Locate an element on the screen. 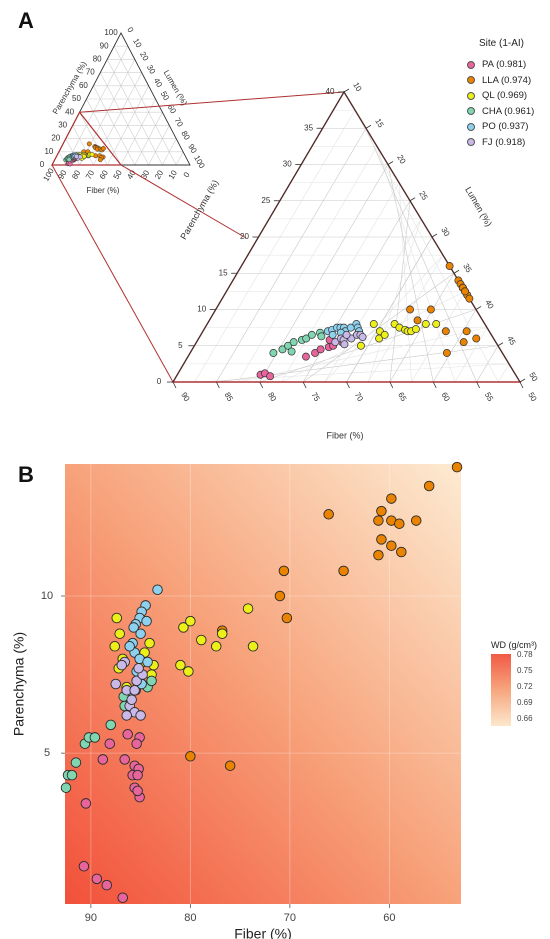 This screenshot has height=939, width=550. parenchyma-tick: 10 is located at coordinates (201, 309).